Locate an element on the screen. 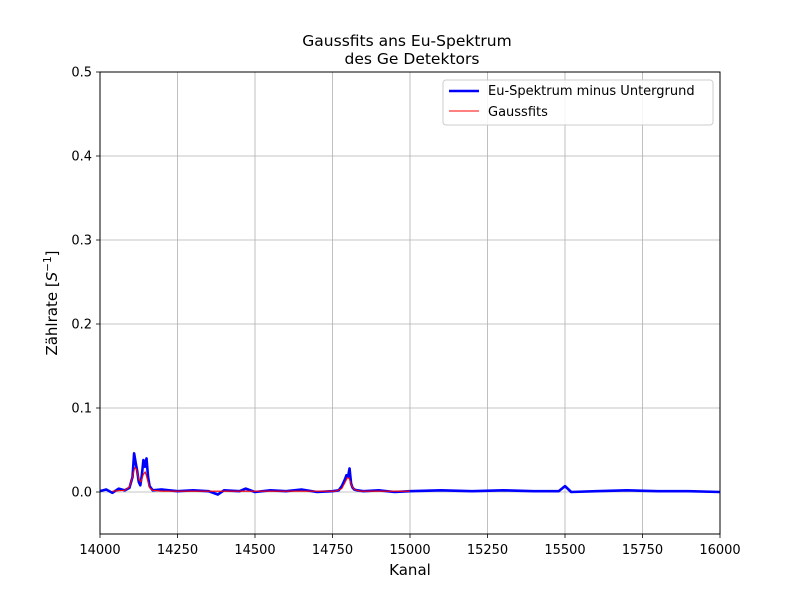 This screenshot has width=800, height=600. legend: Eu-Spektrum minus Untergrund Gaussfits is located at coordinates (578, 102).